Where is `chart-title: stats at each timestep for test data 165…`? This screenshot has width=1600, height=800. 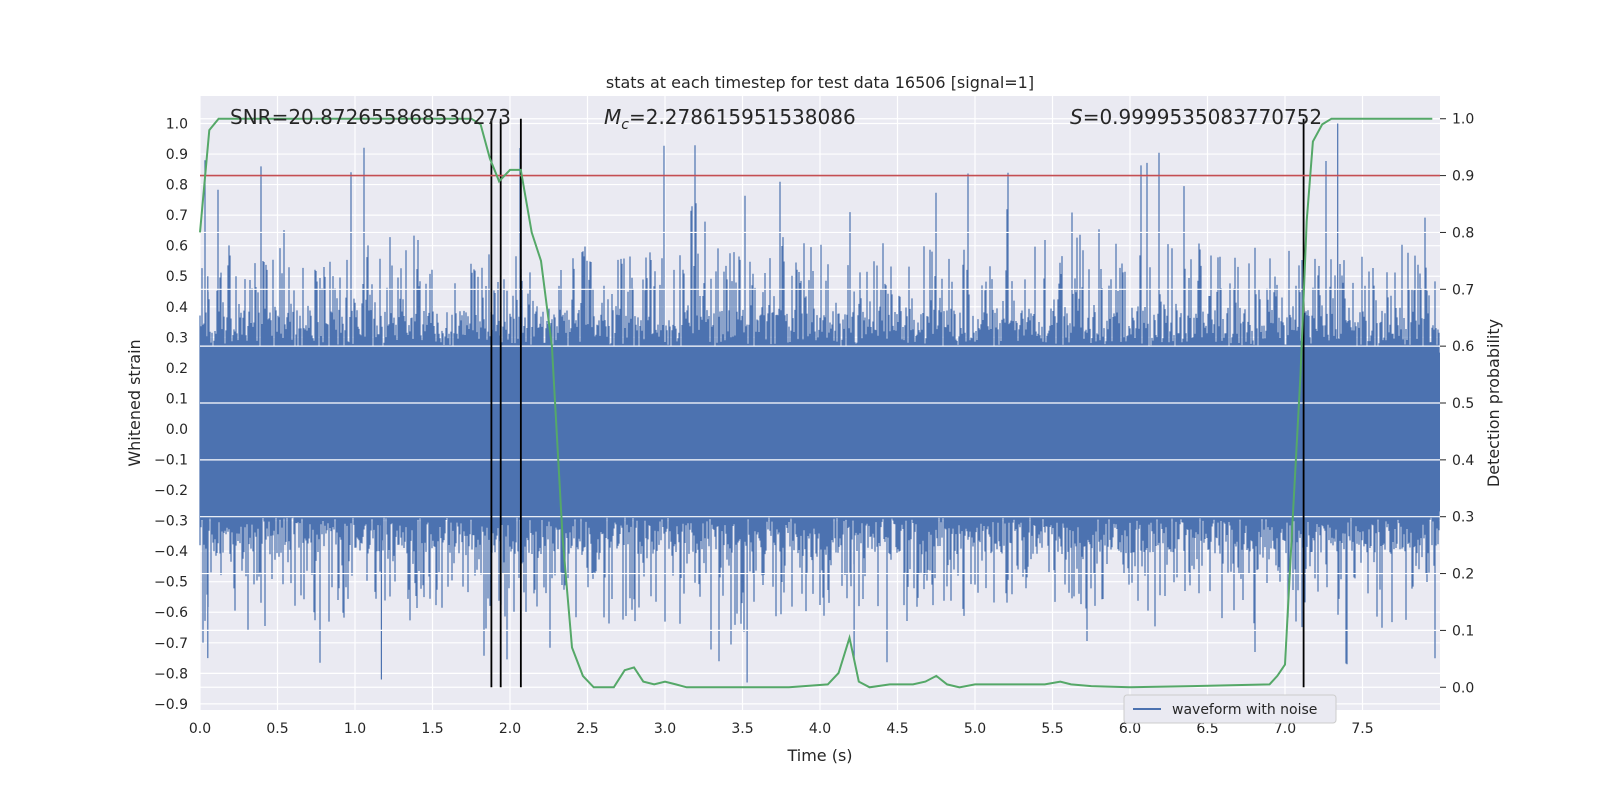 chart-title: stats at each timestep for test data 165… is located at coordinates (820, 82).